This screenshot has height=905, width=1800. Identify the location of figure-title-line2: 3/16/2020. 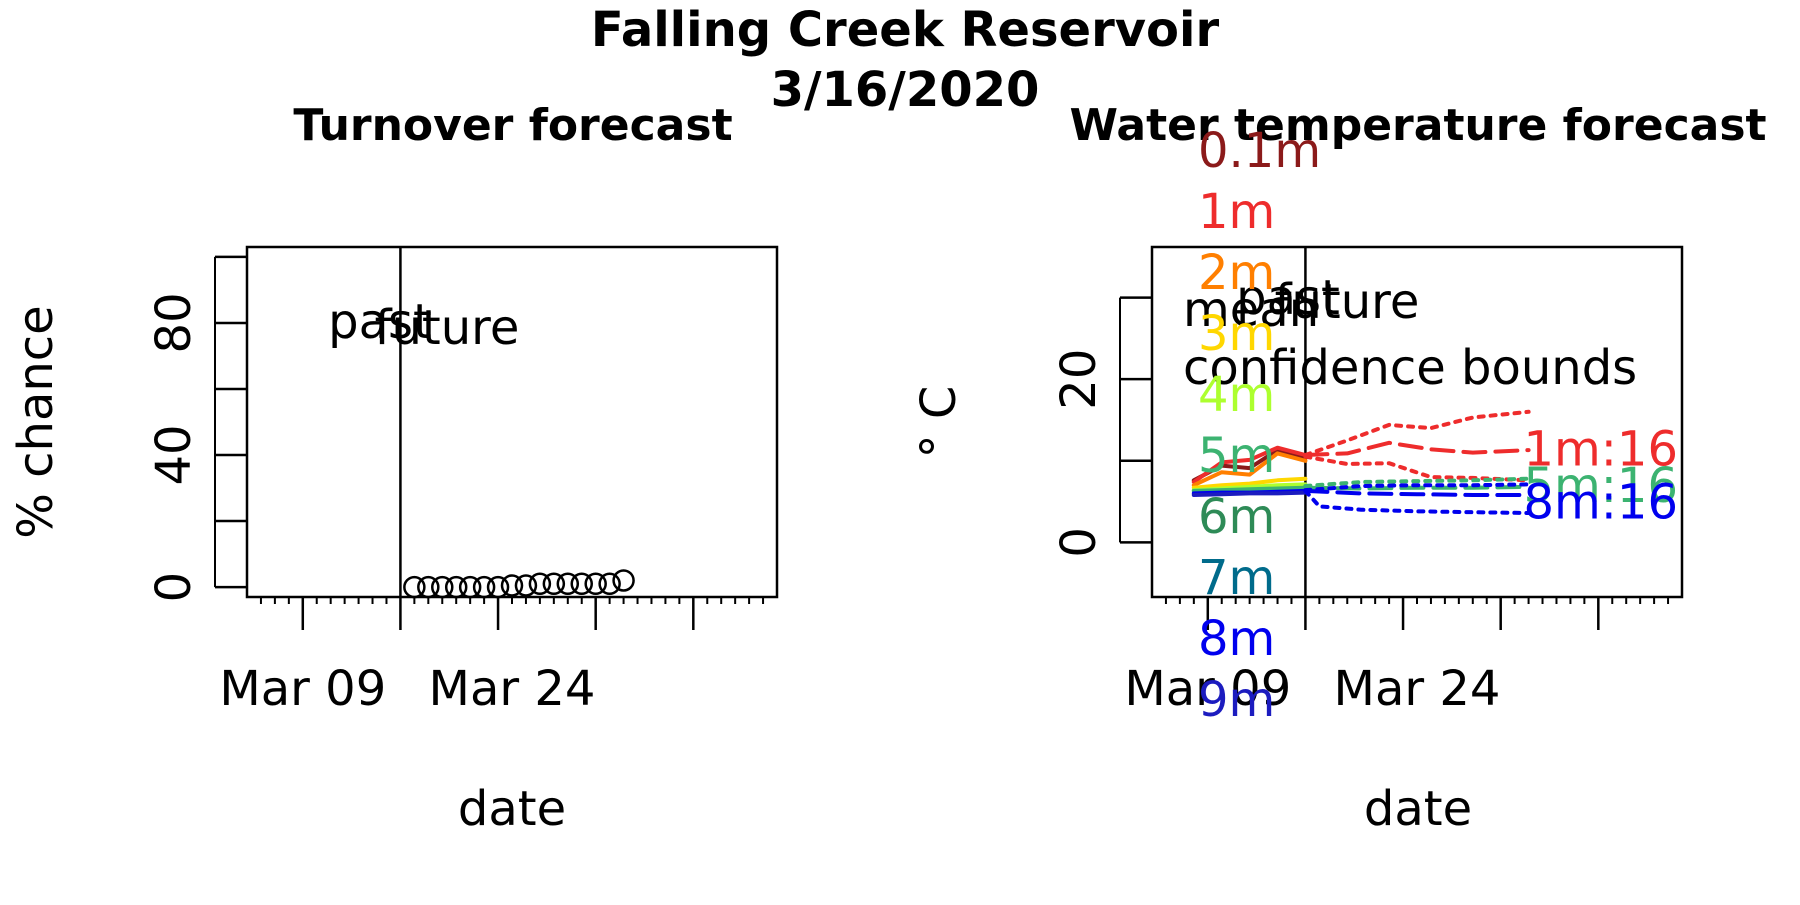
(905, 90).